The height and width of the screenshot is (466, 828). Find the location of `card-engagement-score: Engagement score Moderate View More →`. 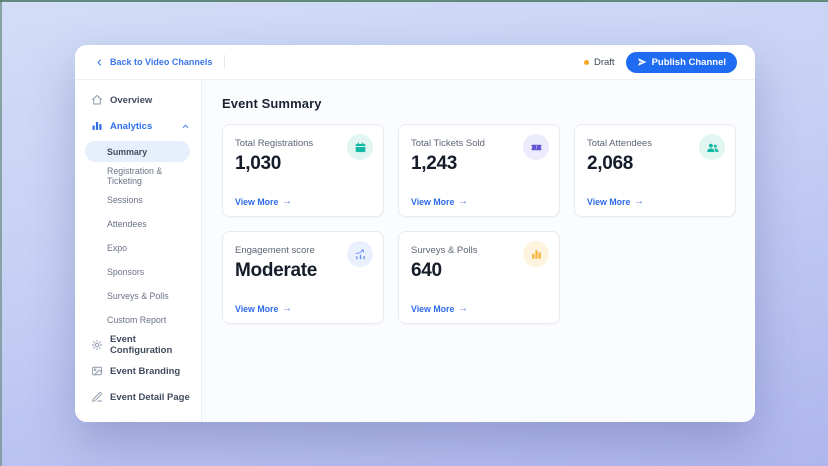

card-engagement-score: Engagement score Moderate View More → is located at coordinates (303, 277).